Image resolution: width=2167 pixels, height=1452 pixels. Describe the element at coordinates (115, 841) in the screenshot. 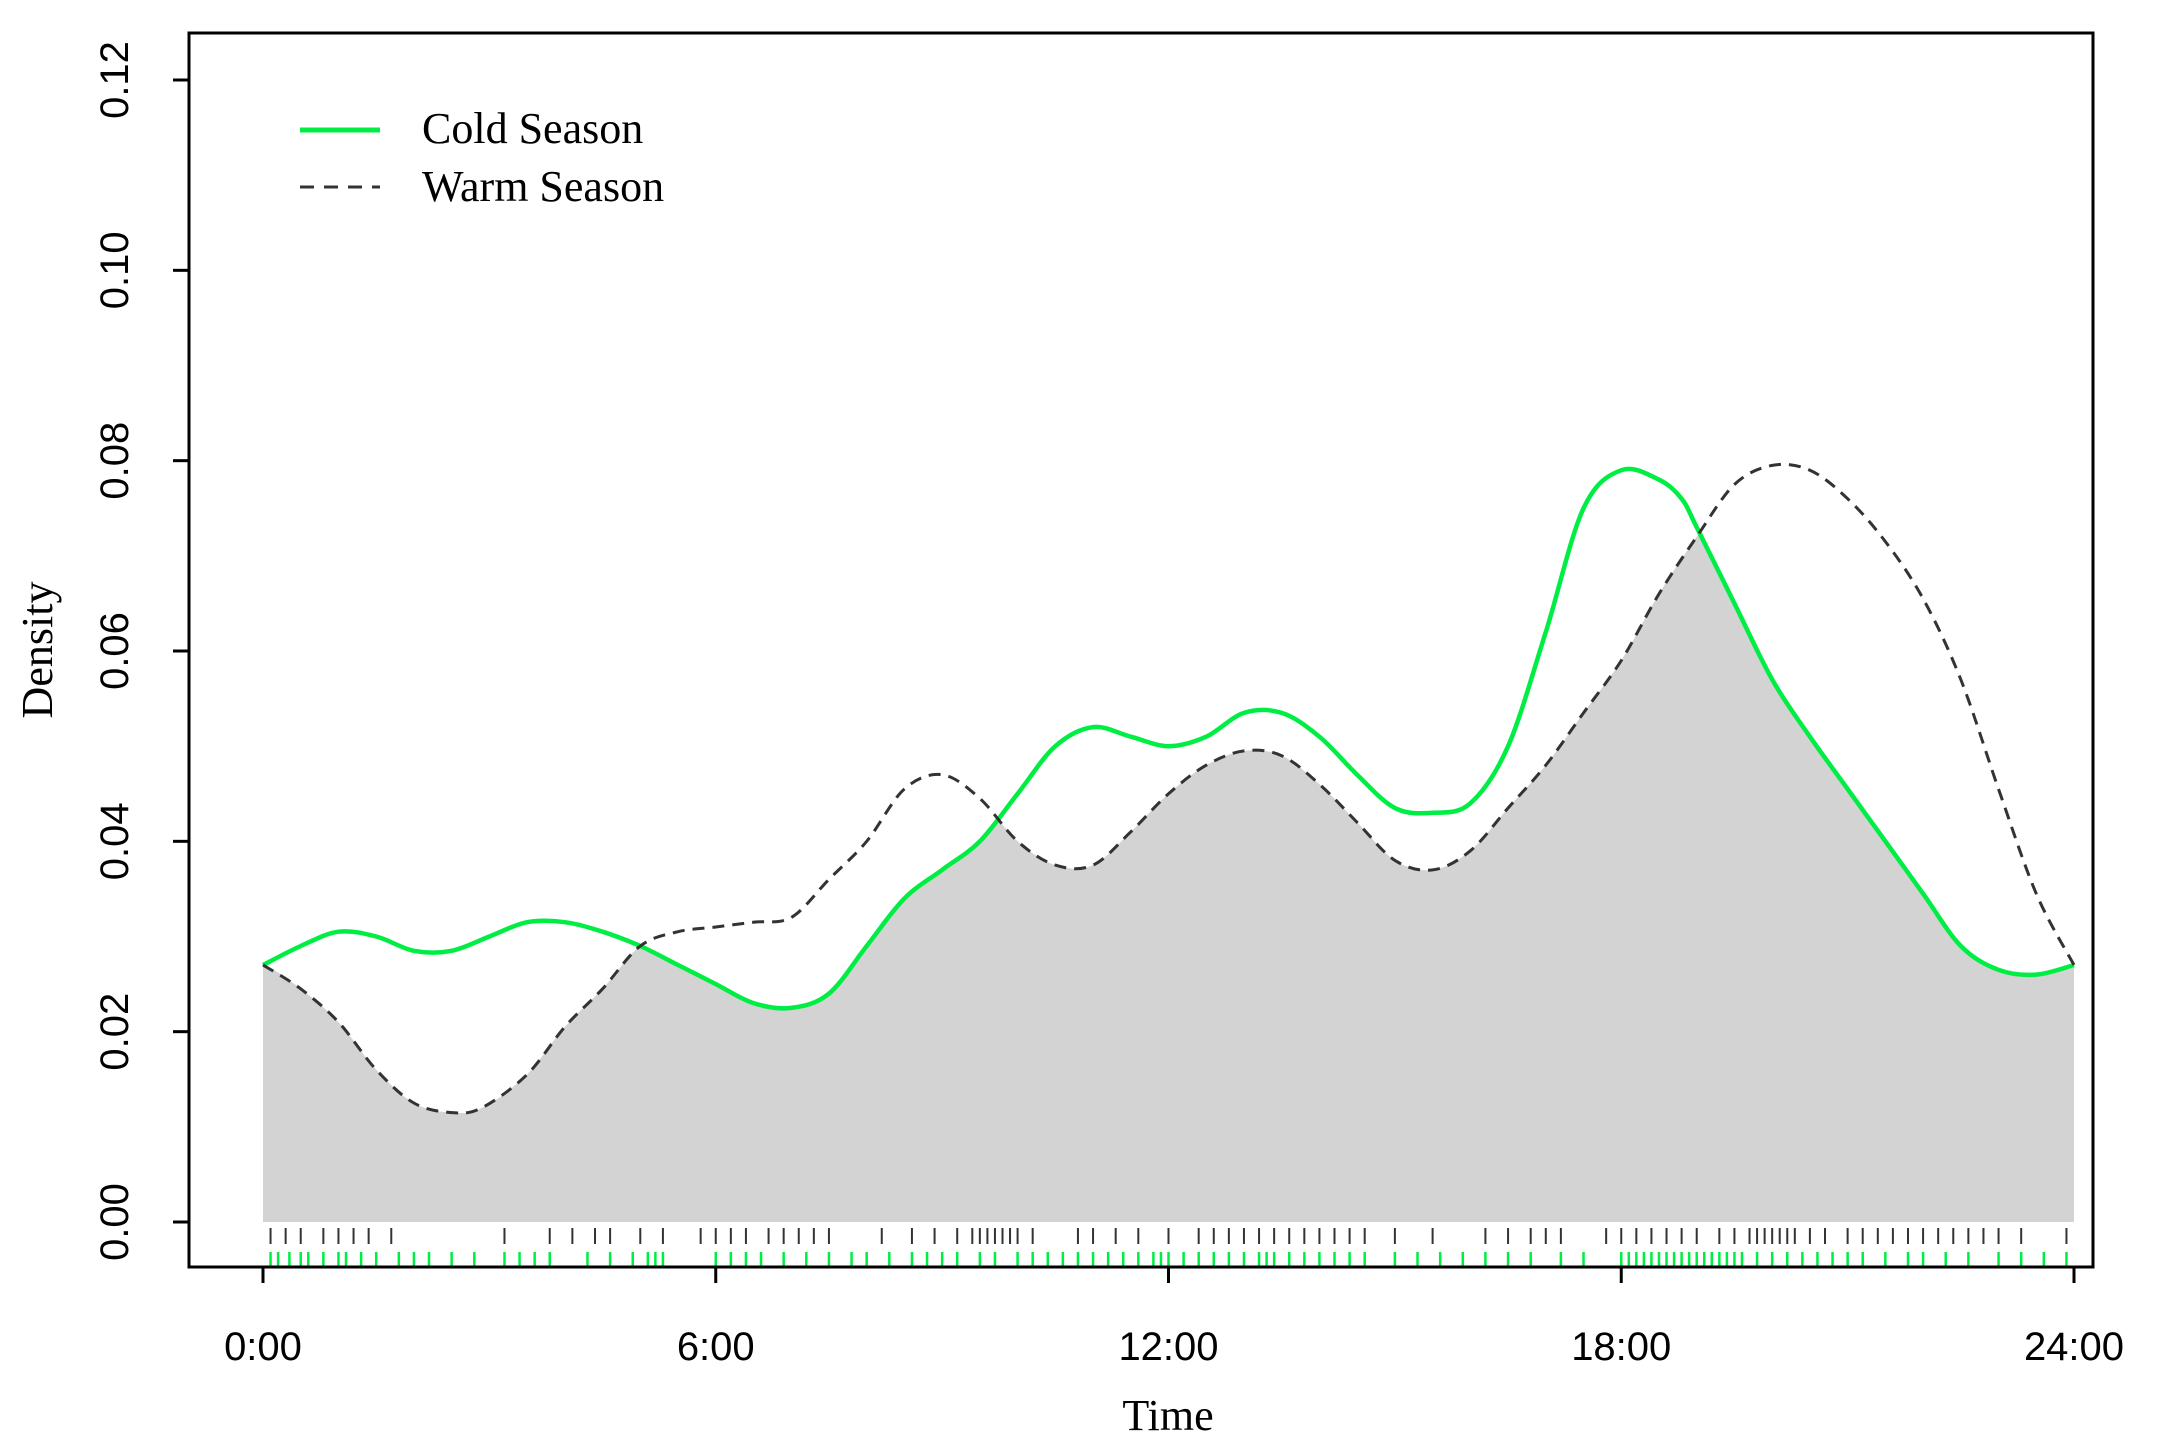

I see `y-tick-label: 0.04` at that location.